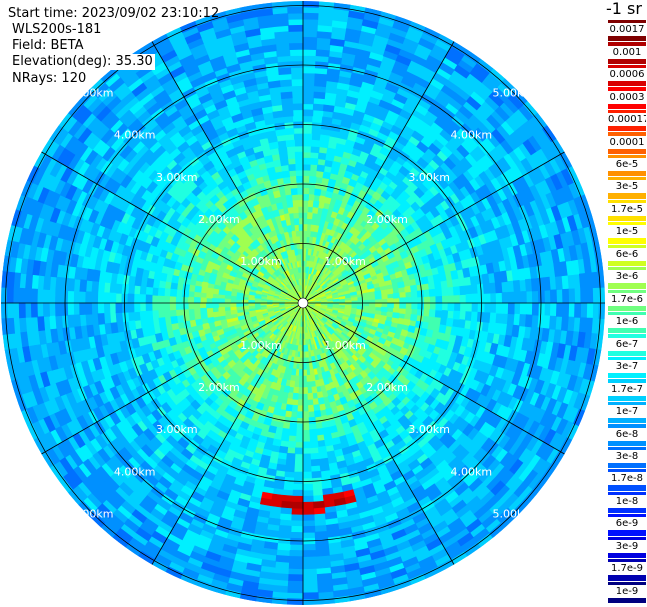  Describe the element at coordinates (627, 52) in the screenshot. I see `colorbar-tick-label: 0.001` at that location.